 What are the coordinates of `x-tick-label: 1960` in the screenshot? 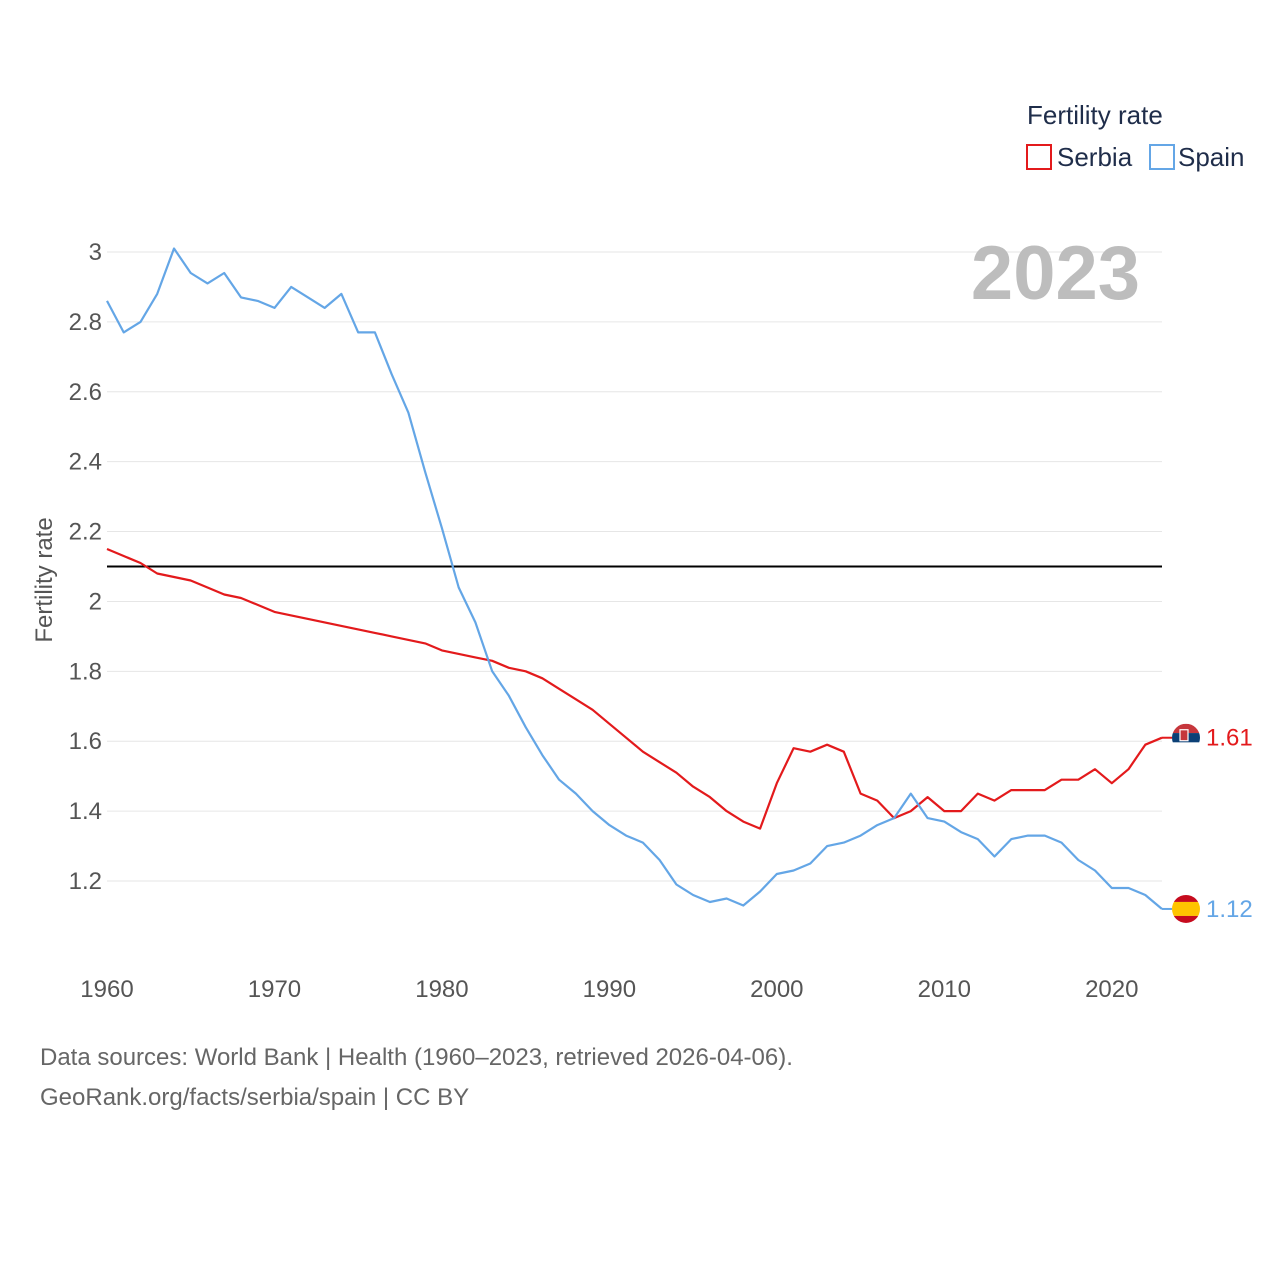 It's located at (106, 989).